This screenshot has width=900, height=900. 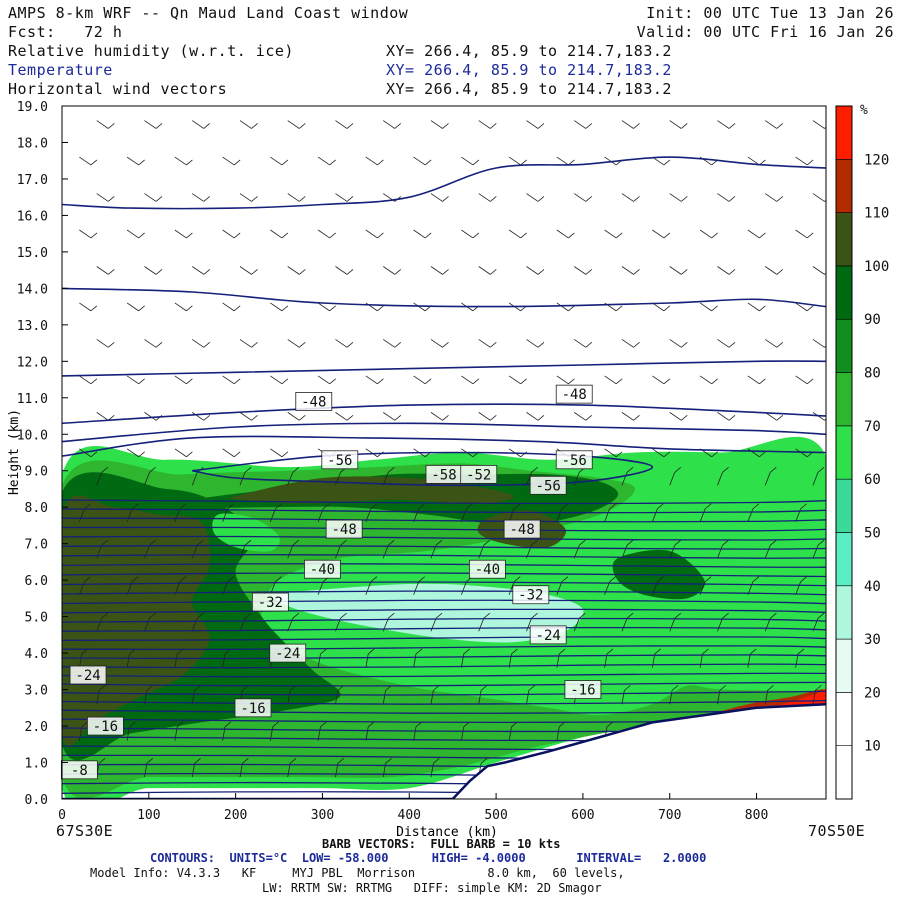 I want to click on contour-label: -56, so click(x=574, y=461).